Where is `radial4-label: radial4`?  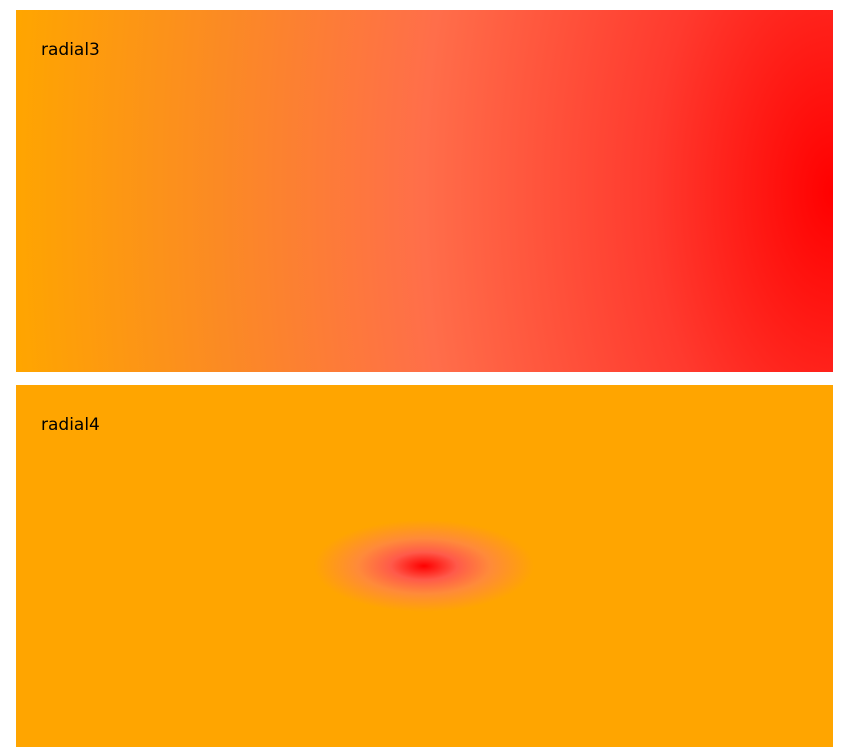
radial4-label: radial4 is located at coordinates (70, 425).